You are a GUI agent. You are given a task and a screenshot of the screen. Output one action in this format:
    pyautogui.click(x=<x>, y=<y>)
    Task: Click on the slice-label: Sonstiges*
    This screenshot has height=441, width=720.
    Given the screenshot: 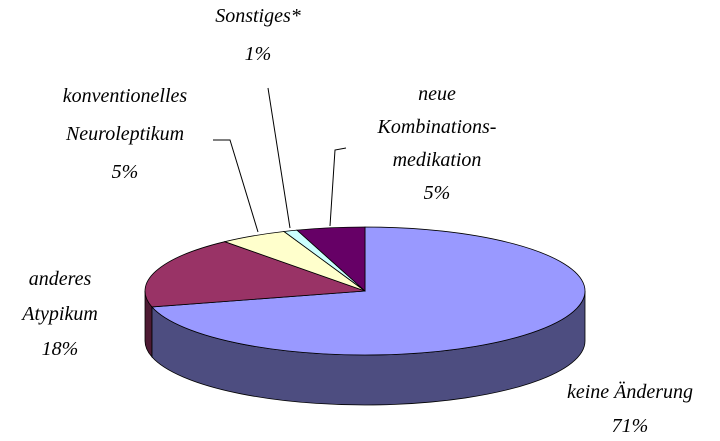 What is the action you would take?
    pyautogui.click(x=258, y=16)
    